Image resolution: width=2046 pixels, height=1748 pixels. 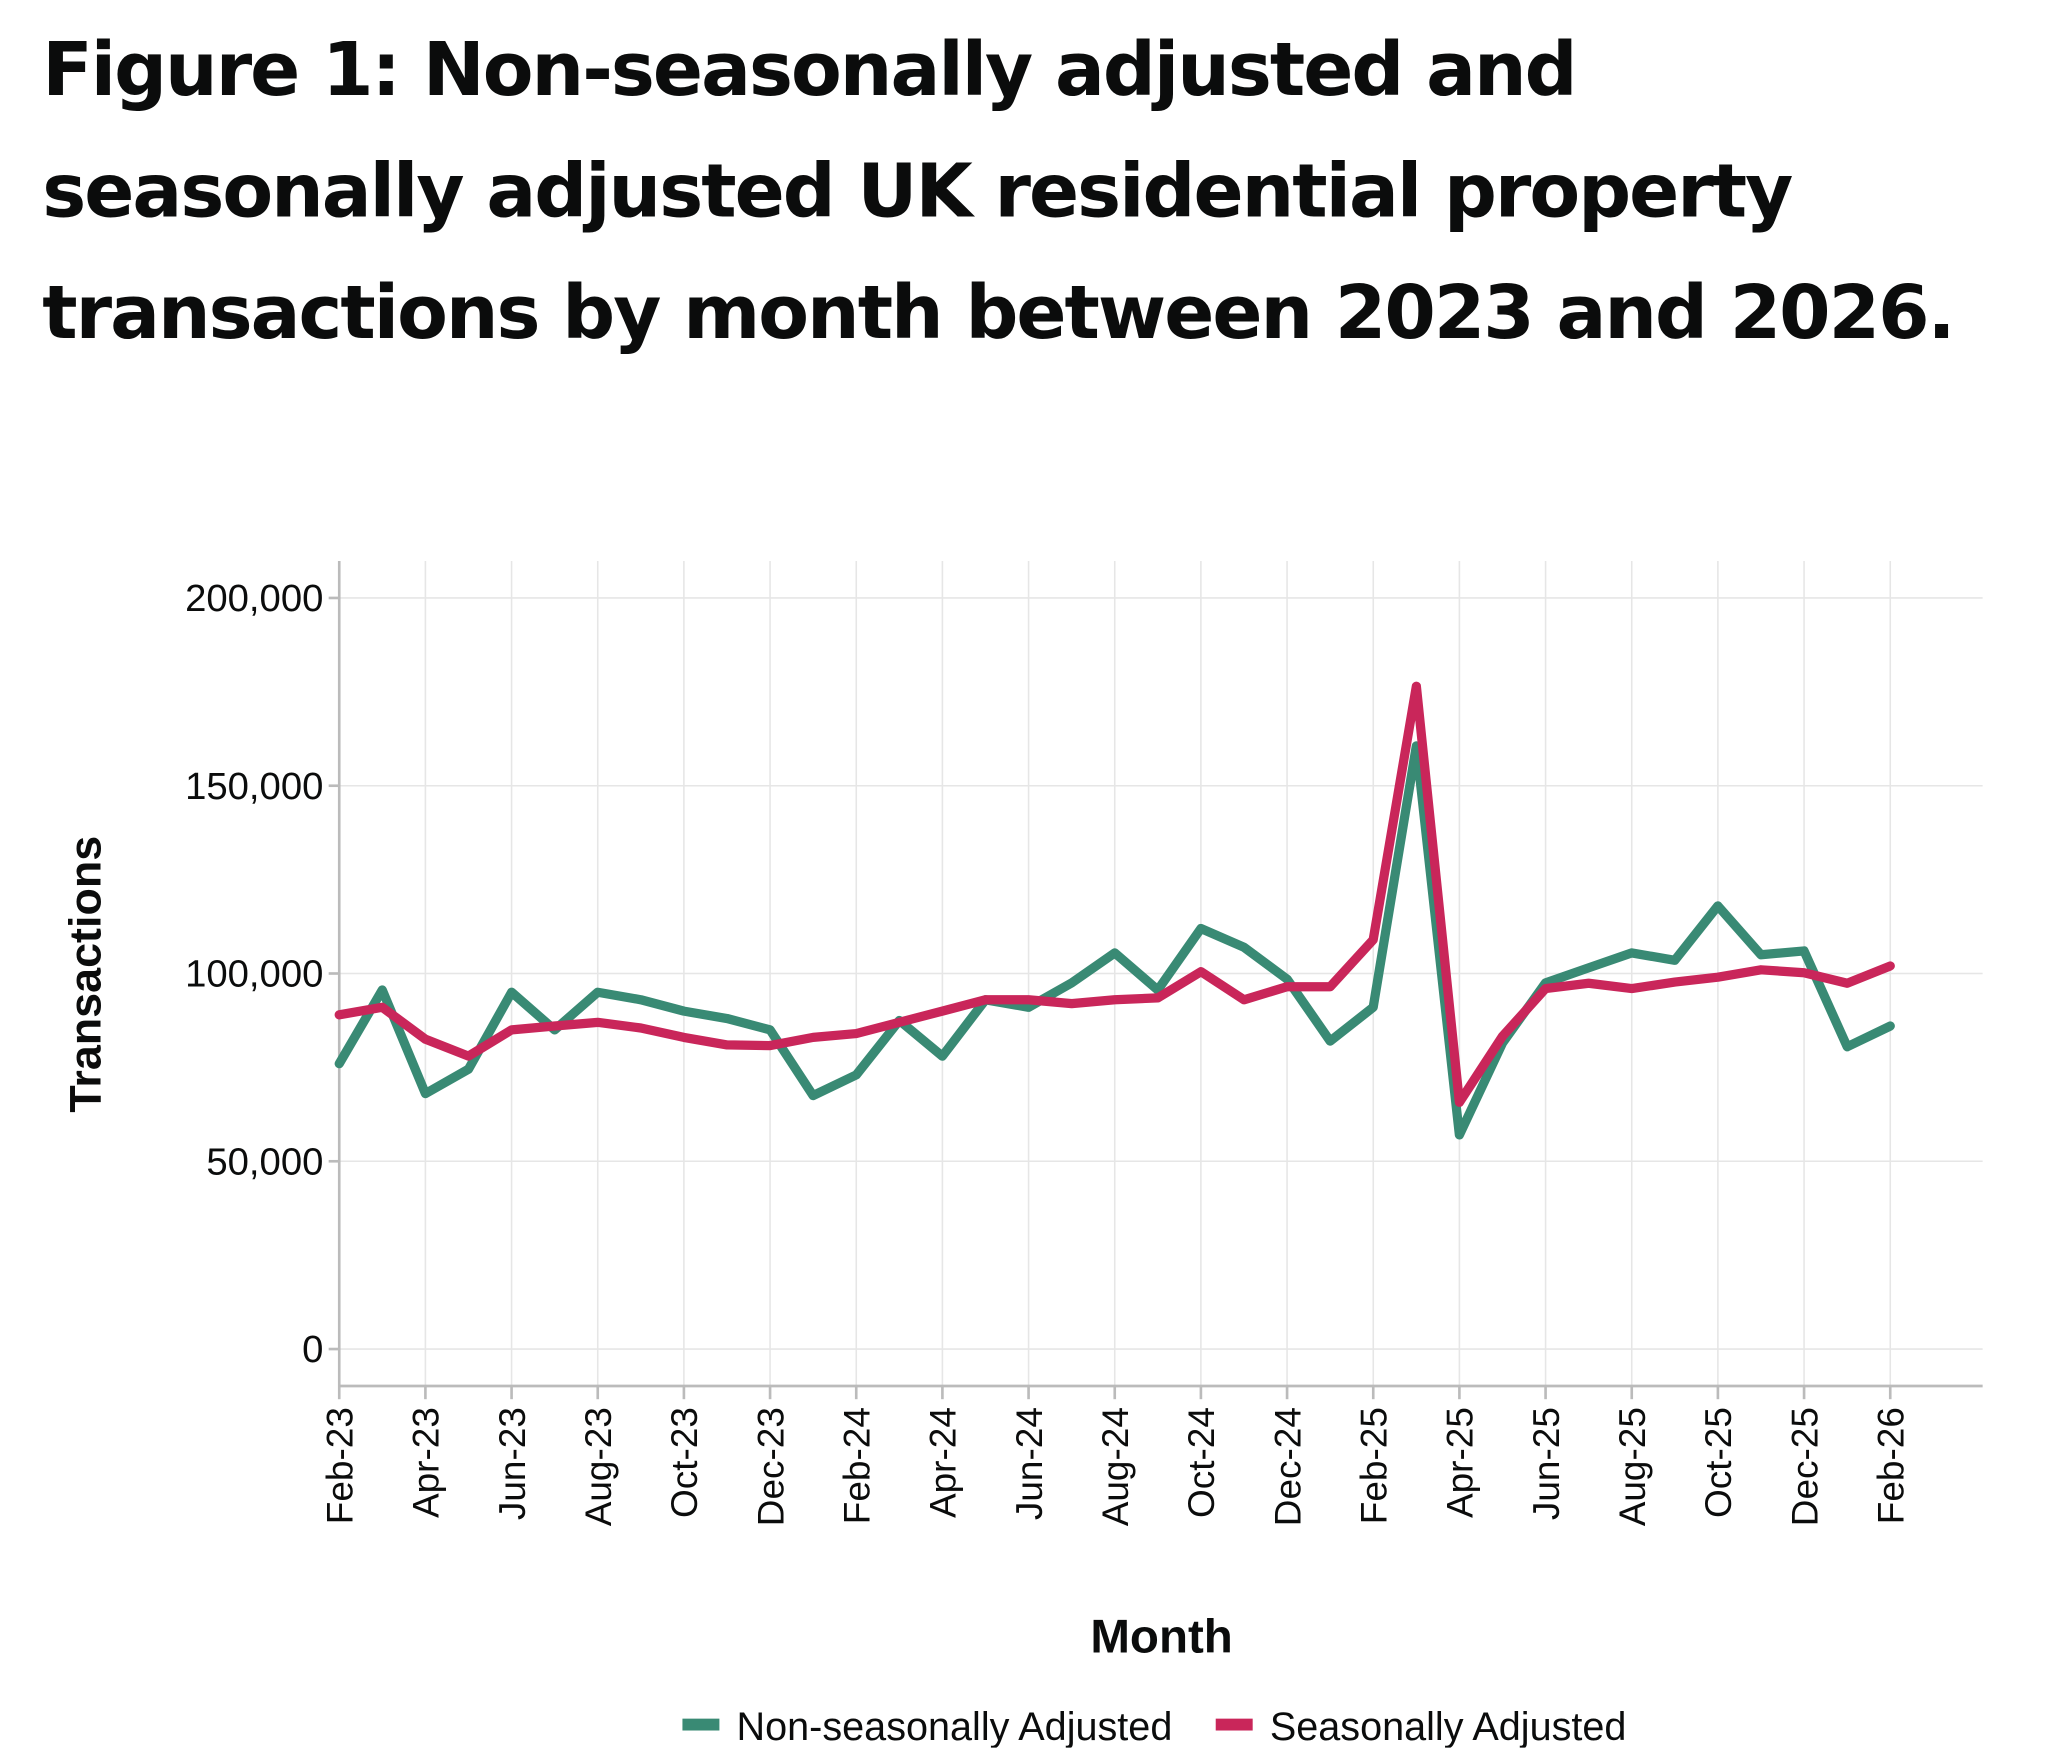 What do you see at coordinates (1460, 1462) in the screenshot?
I see `x-tick-label: Apr-25` at bounding box center [1460, 1462].